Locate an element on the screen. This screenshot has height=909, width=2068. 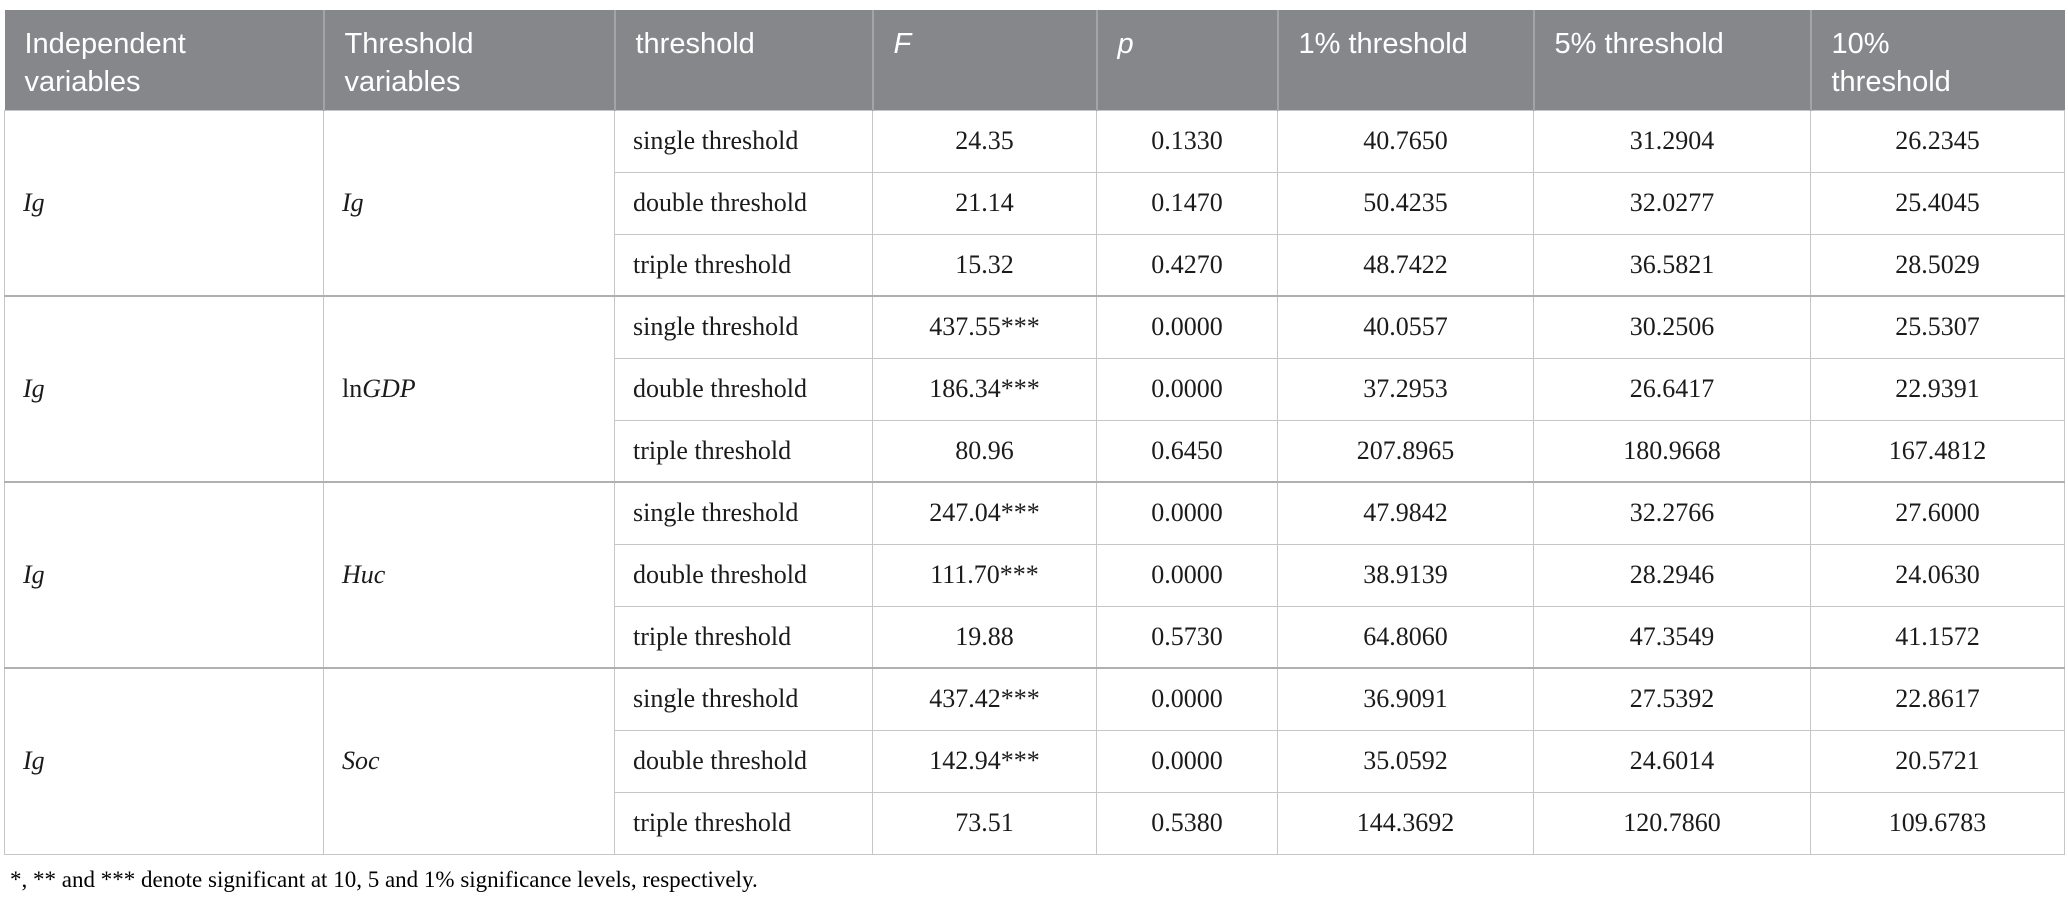
cell-threshold-1pct: 144.3692 is located at coordinates (1405, 823).